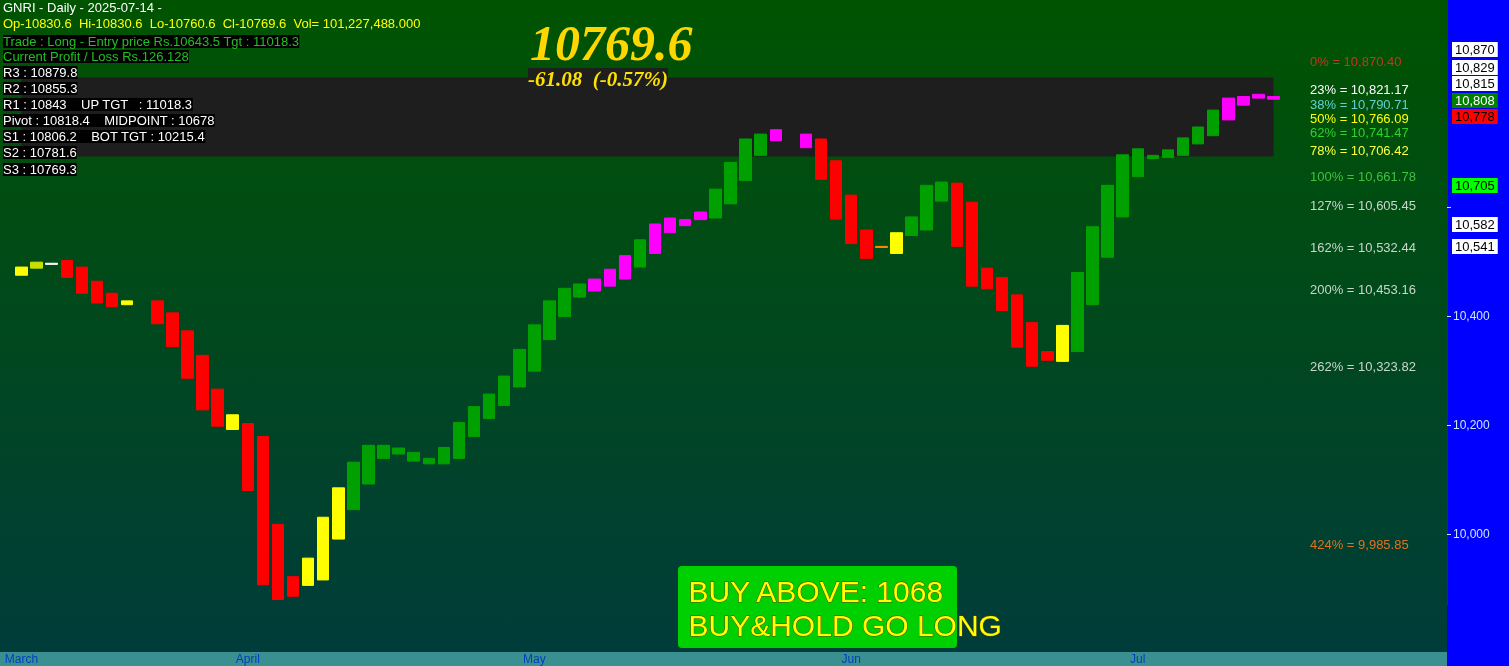  Describe the element at coordinates (21, 659) in the screenshot. I see `x-tick-label: March` at that location.